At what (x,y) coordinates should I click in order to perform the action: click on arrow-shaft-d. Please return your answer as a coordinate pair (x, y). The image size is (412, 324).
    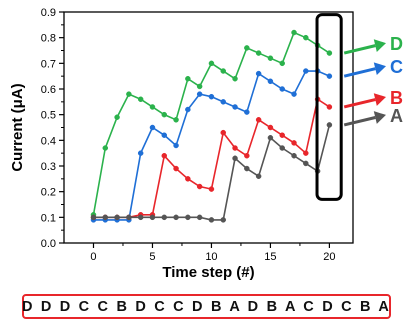
    Looking at the image, I should click on (359, 49).